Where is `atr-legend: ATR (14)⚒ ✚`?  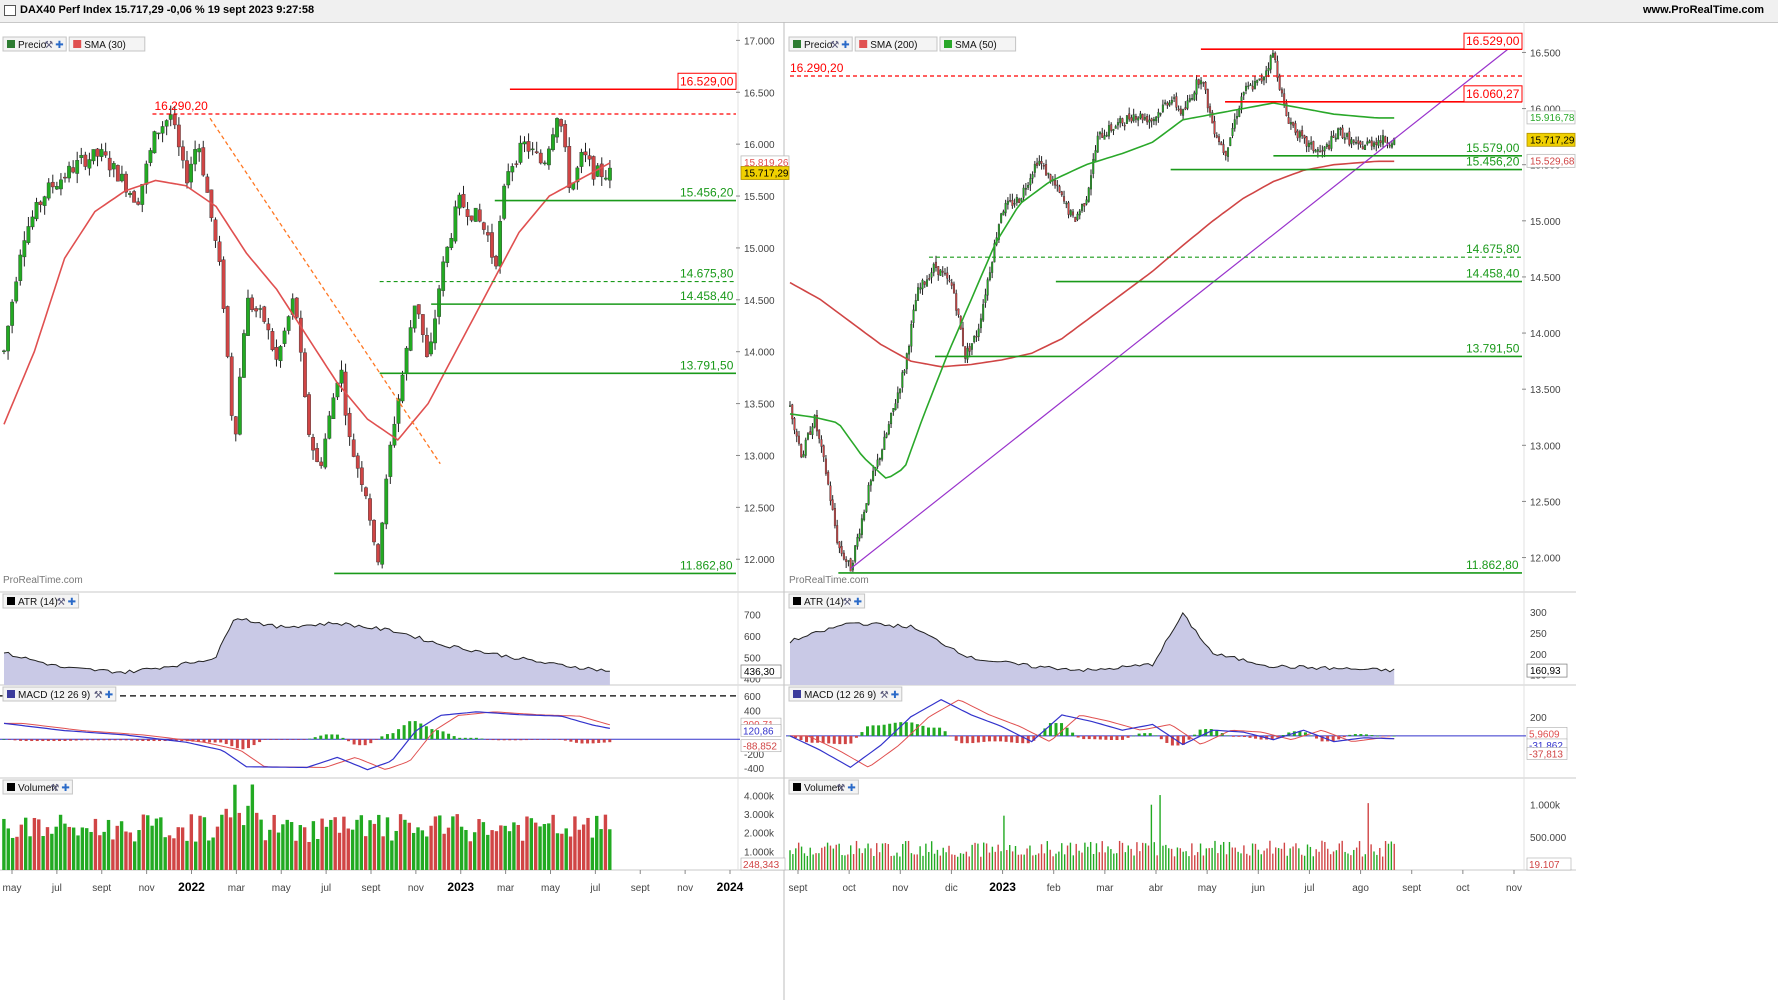
atr-legend: ATR (14)⚒ ✚ is located at coordinates (827, 601).